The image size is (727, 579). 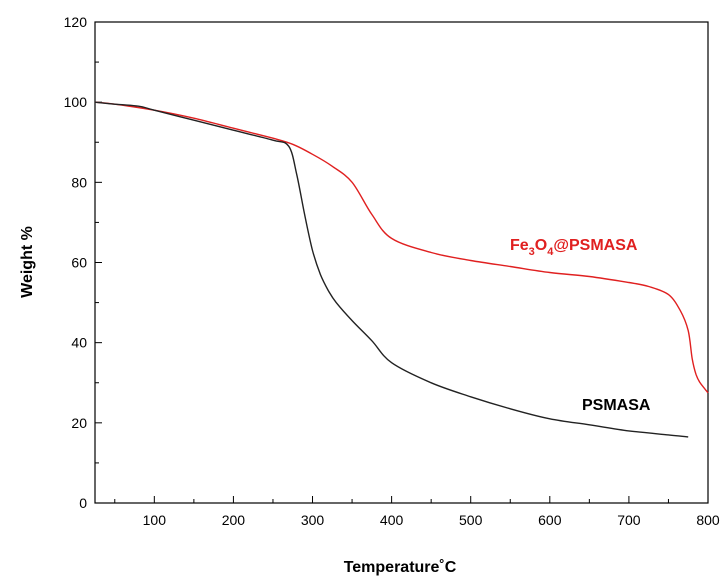 I want to click on x-tick-label: 400, so click(x=392, y=520).